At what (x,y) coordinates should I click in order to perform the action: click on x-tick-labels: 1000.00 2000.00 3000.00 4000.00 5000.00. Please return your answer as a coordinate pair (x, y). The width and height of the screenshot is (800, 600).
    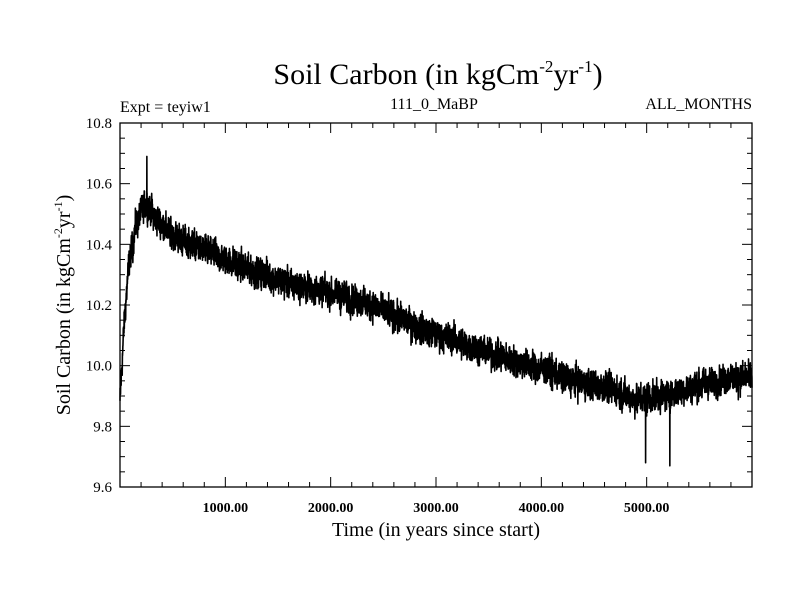
    Looking at the image, I should click on (436, 508).